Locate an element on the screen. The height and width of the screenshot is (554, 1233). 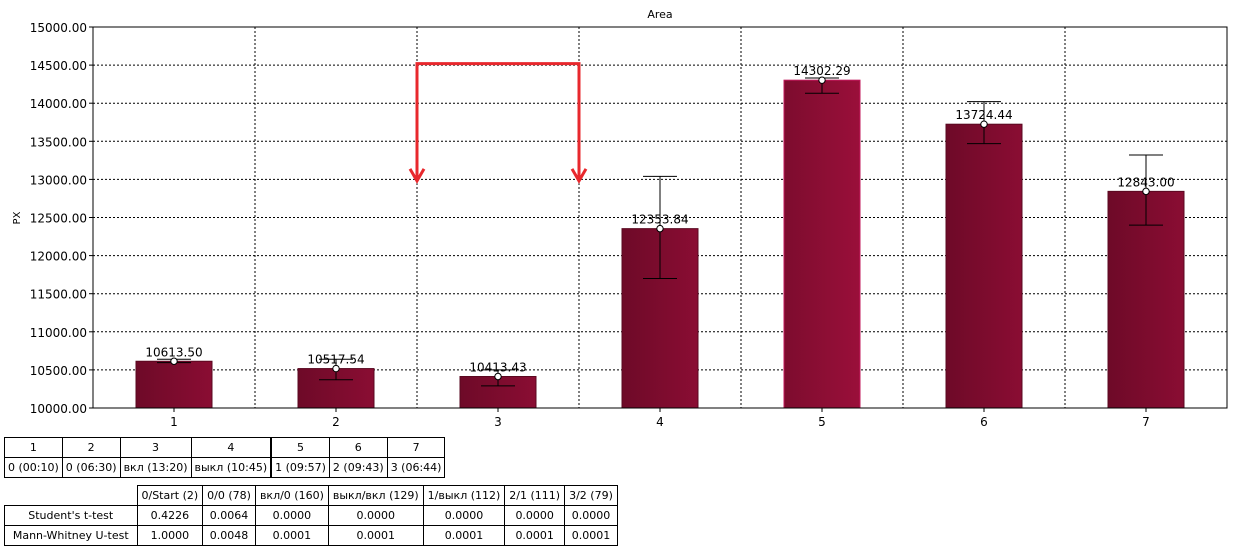
comparison-header: 1/выкл (112) is located at coordinates (464, 495).